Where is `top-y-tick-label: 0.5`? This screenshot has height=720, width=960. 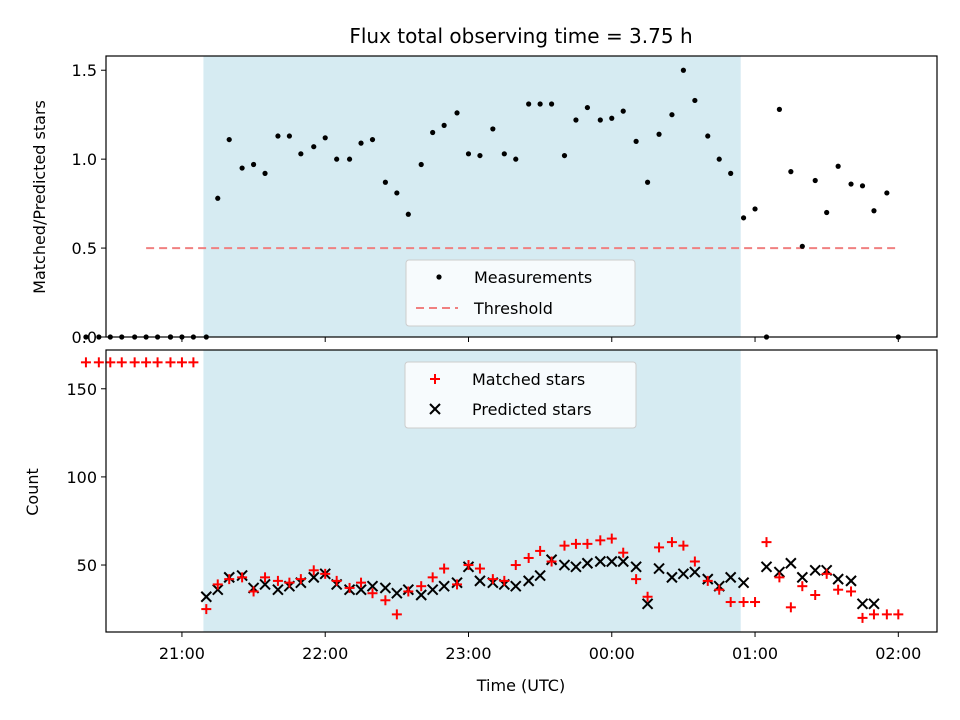
top-y-tick-label: 0.5 is located at coordinates (84, 248).